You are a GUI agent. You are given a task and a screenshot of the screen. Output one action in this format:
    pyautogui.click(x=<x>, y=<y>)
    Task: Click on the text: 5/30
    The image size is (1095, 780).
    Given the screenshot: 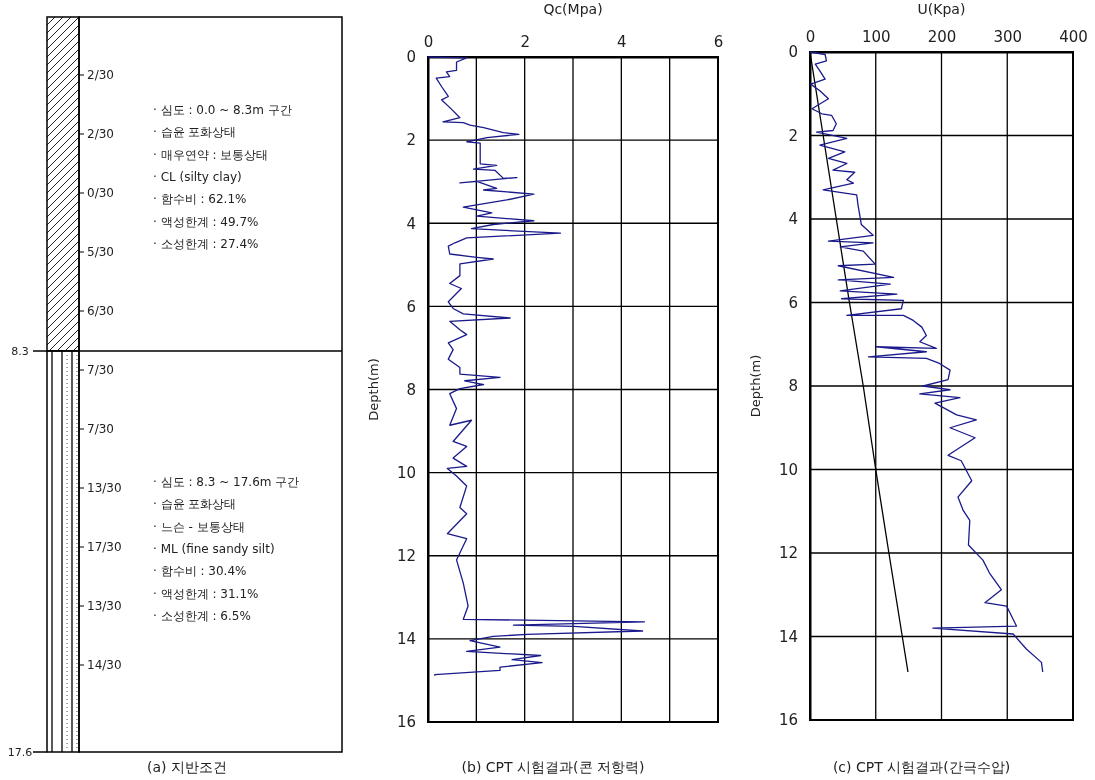 What is the action you would take?
    pyautogui.click(x=100, y=252)
    